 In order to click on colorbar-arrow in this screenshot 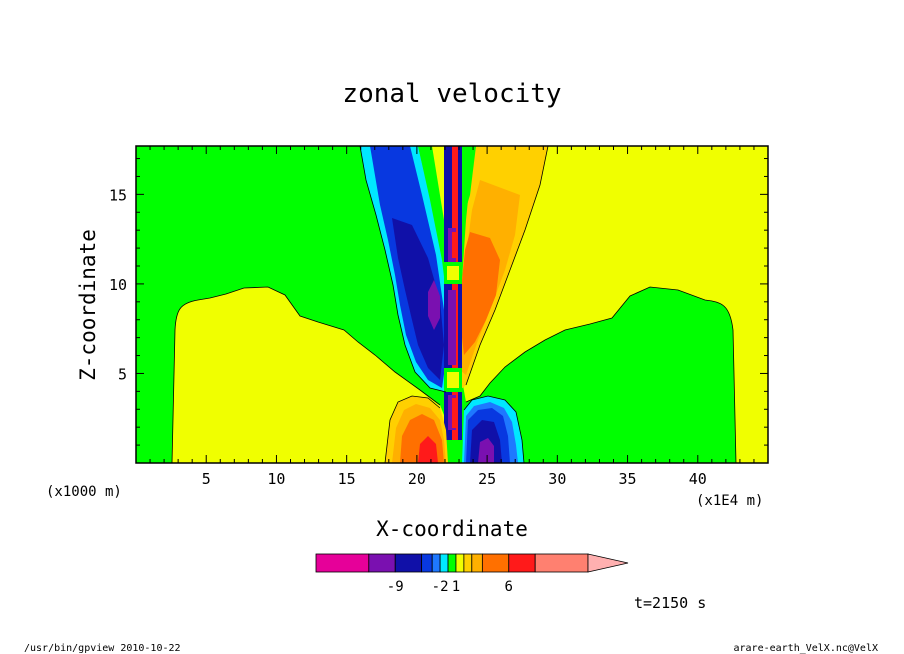, I will do `click(608, 563)`.